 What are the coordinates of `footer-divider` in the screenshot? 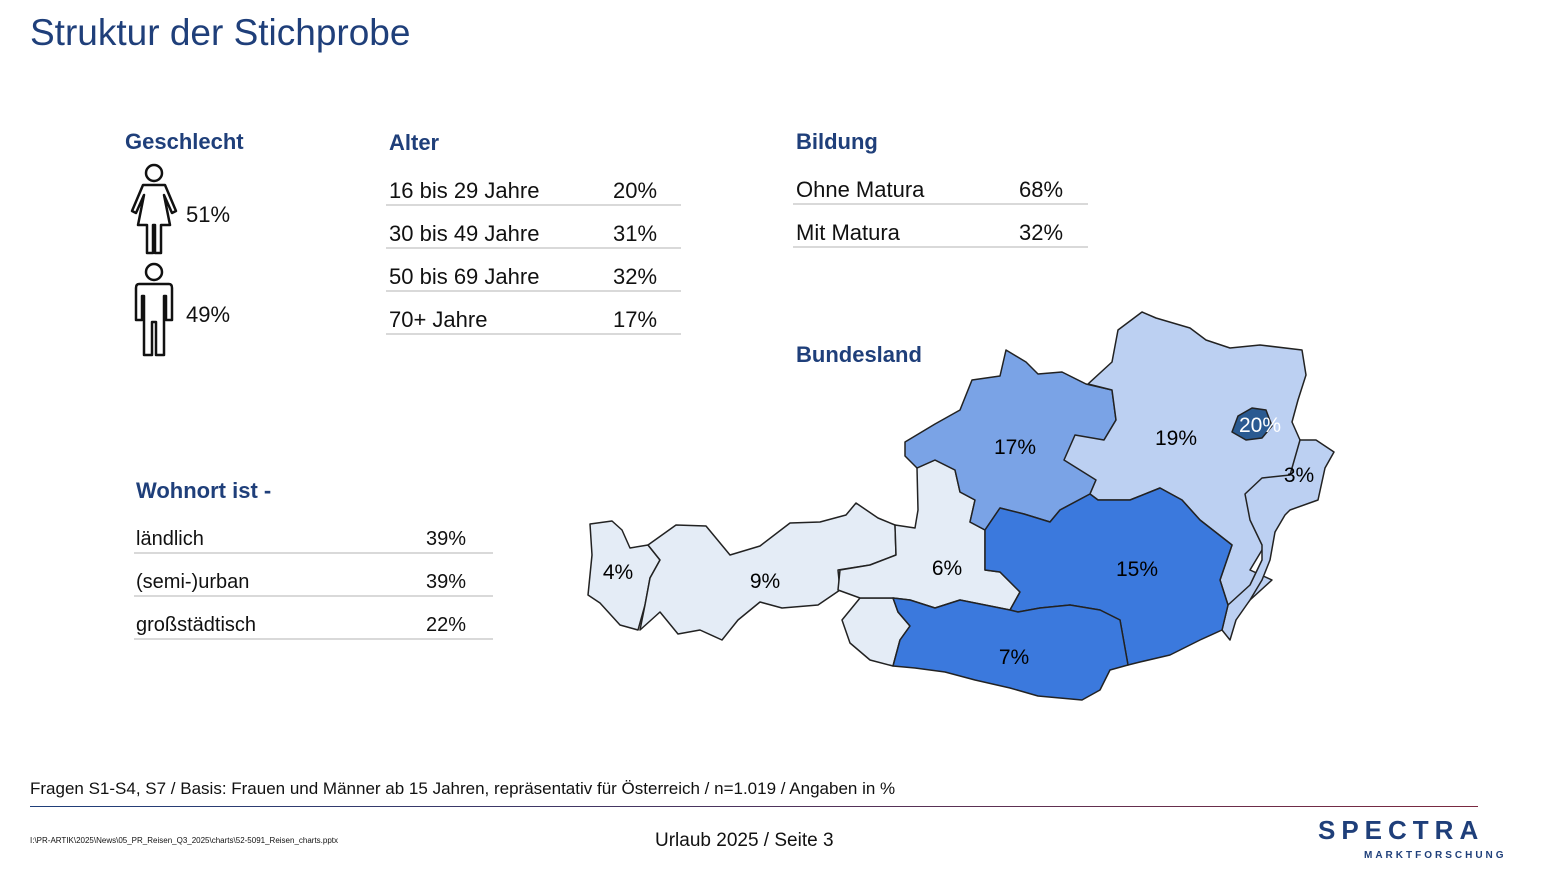 It's located at (754, 806).